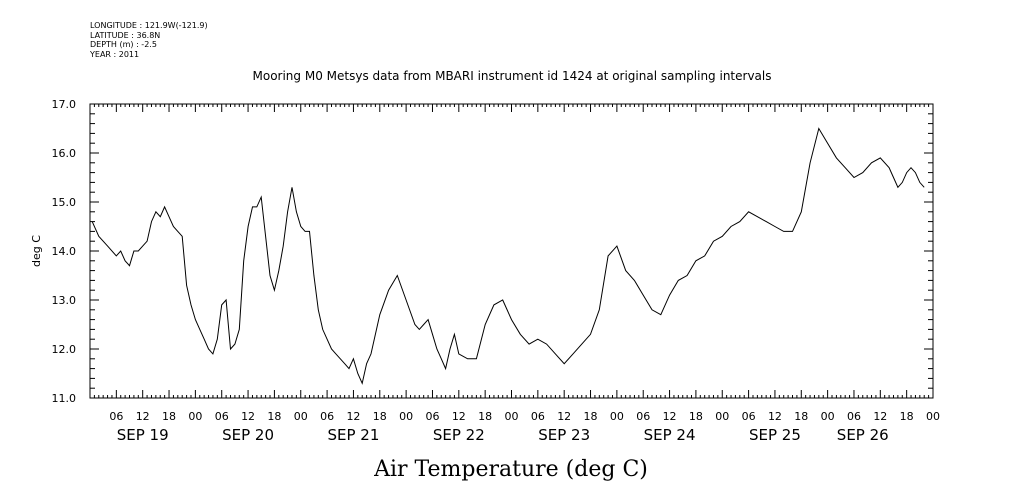  What do you see at coordinates (775, 435) in the screenshot?
I see `x-day-label: SEP 25` at bounding box center [775, 435].